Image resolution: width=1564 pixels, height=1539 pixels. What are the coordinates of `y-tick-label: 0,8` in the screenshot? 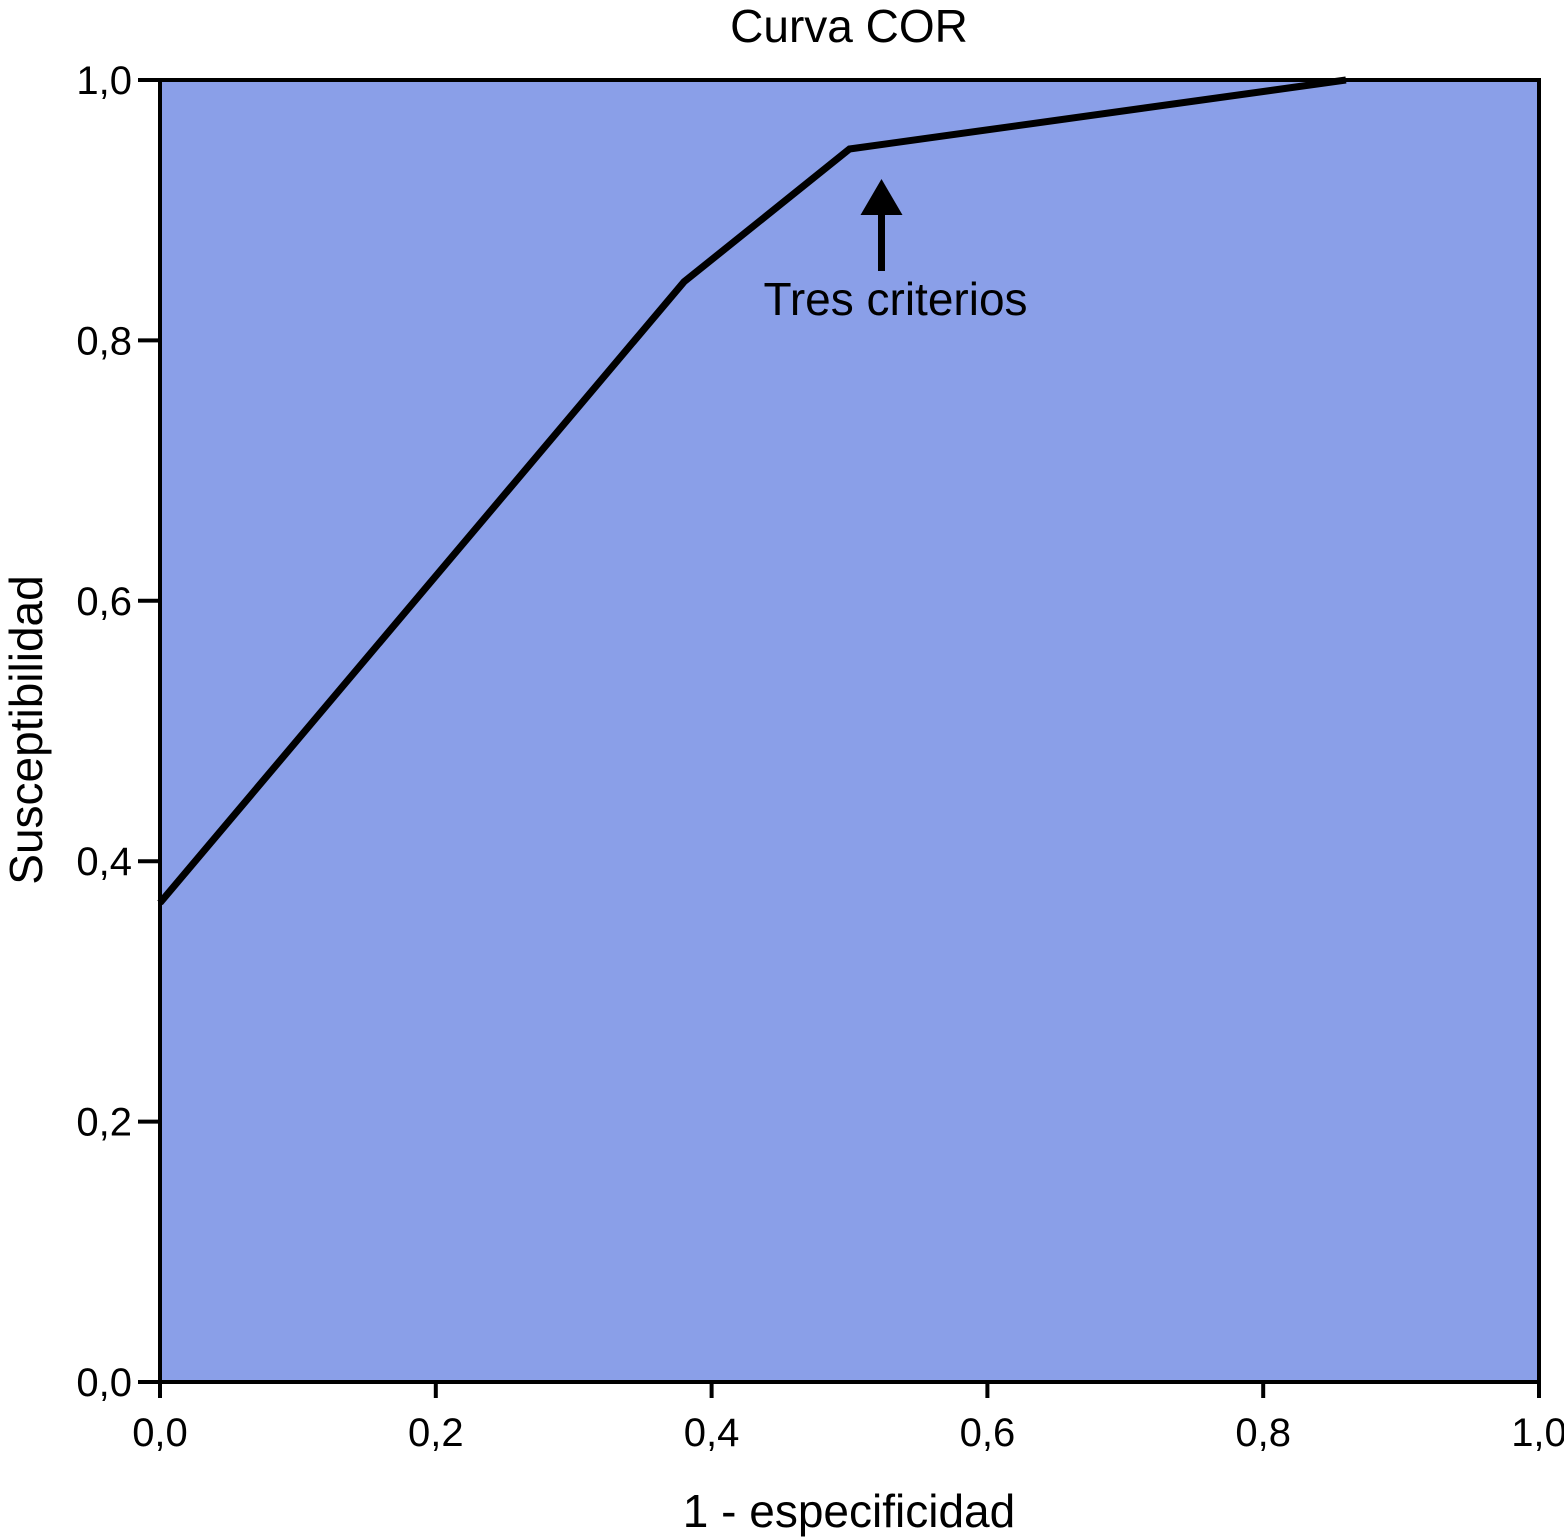 It's located at (104, 341).